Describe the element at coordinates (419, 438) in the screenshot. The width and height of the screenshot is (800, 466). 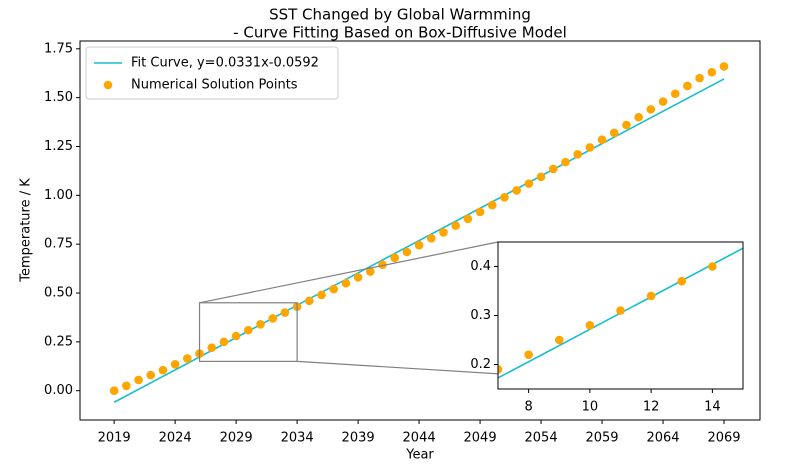
I see `x-tick-label: 2044` at that location.